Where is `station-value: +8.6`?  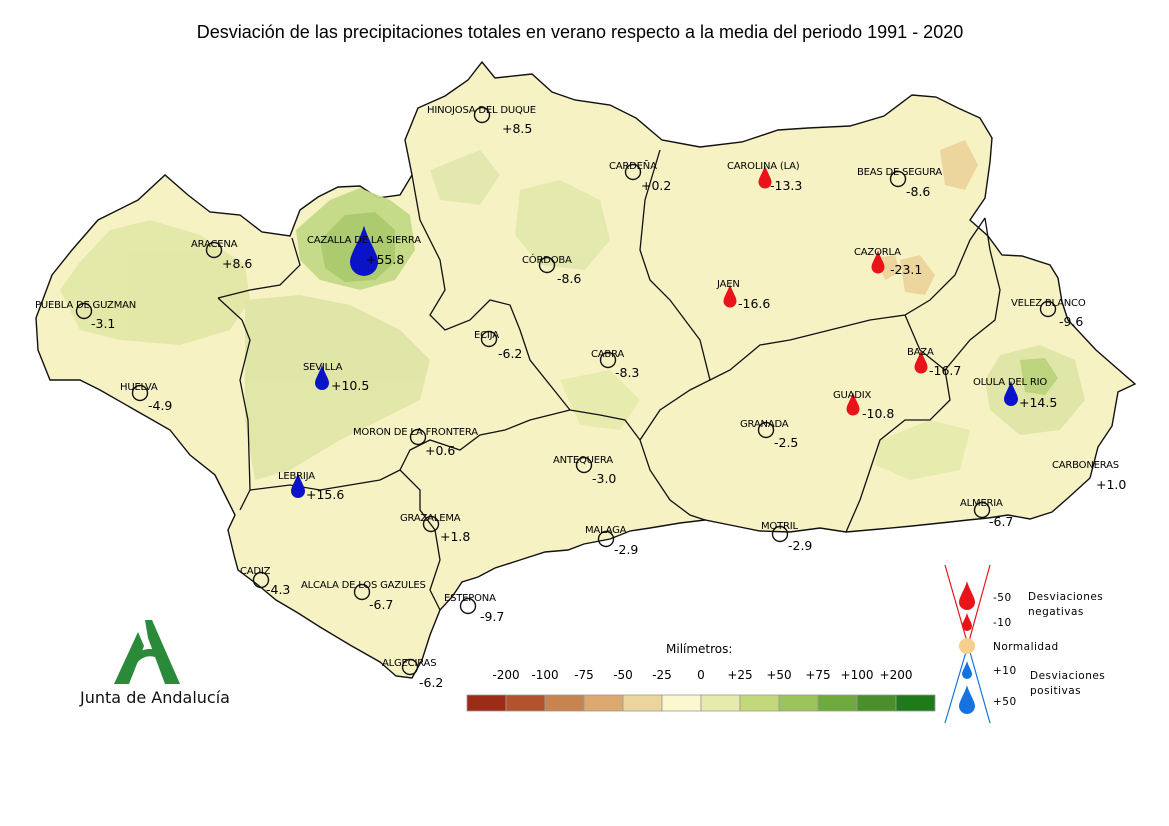 station-value: +8.6 is located at coordinates (237, 263).